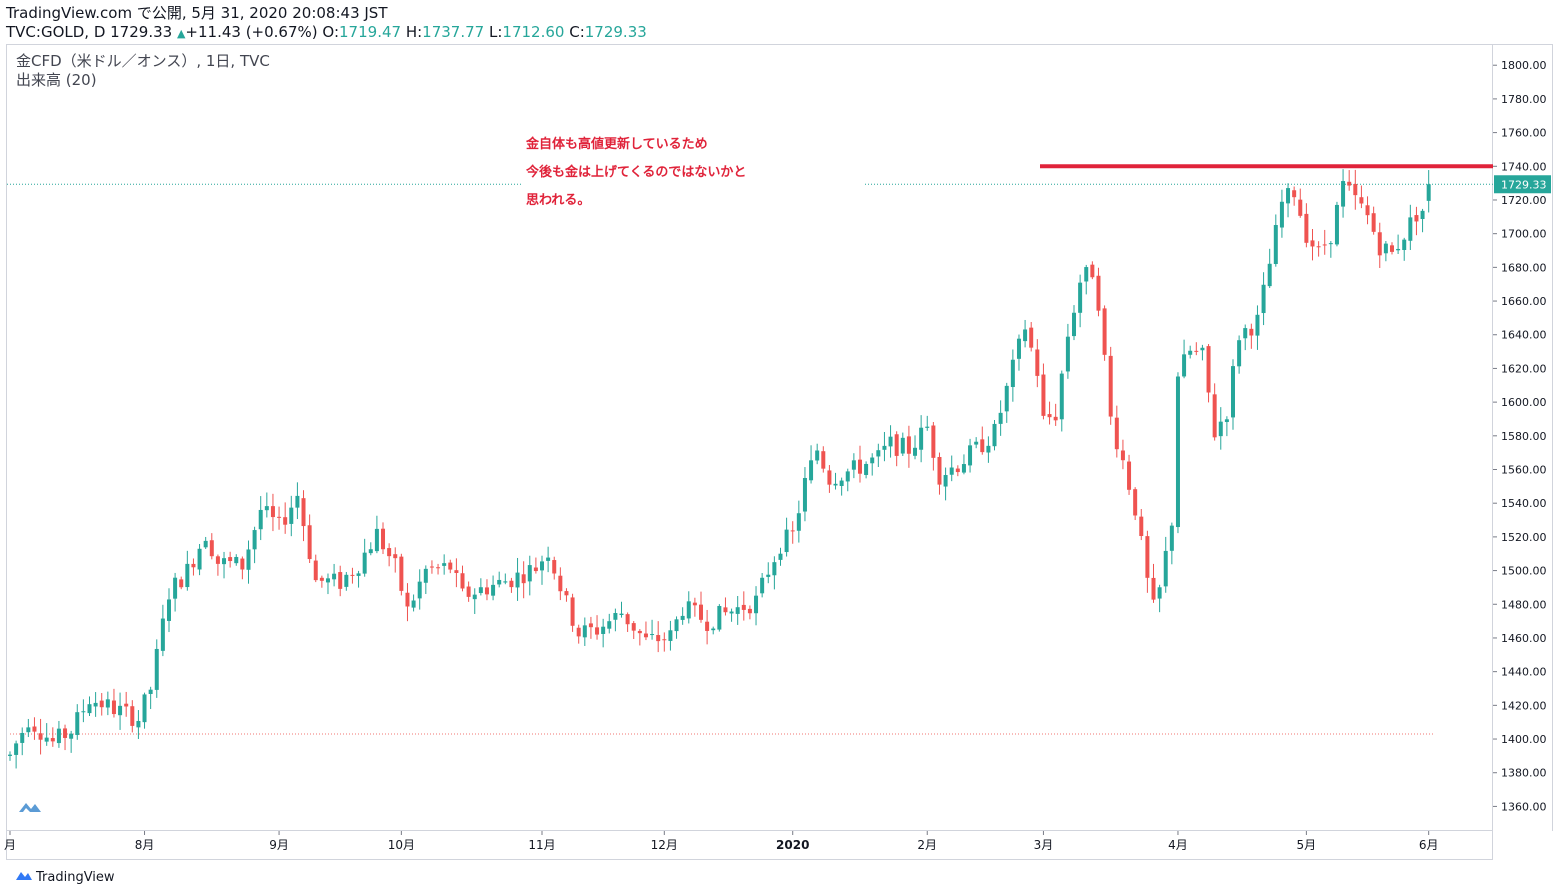 This screenshot has width=1560, height=896. I want to click on price-tick-label: 1680.00, so click(1524, 267).